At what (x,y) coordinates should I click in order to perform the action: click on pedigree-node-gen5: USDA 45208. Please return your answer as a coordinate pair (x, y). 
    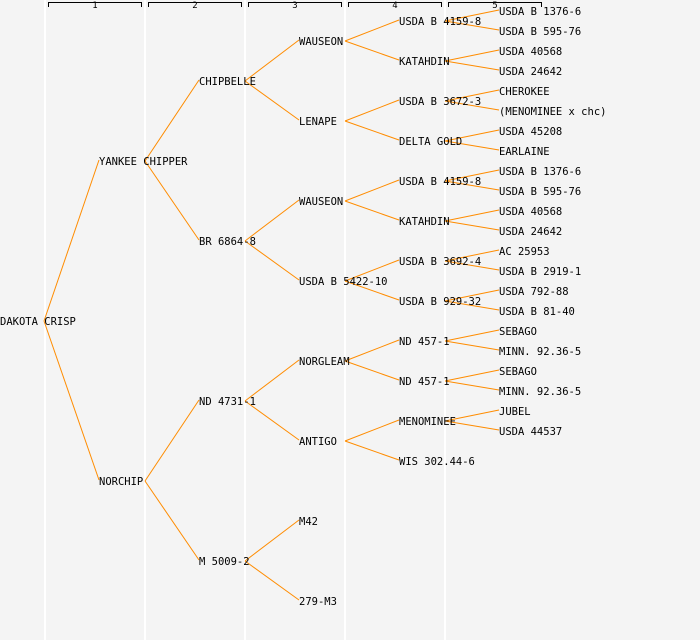
    Looking at the image, I should click on (531, 132).